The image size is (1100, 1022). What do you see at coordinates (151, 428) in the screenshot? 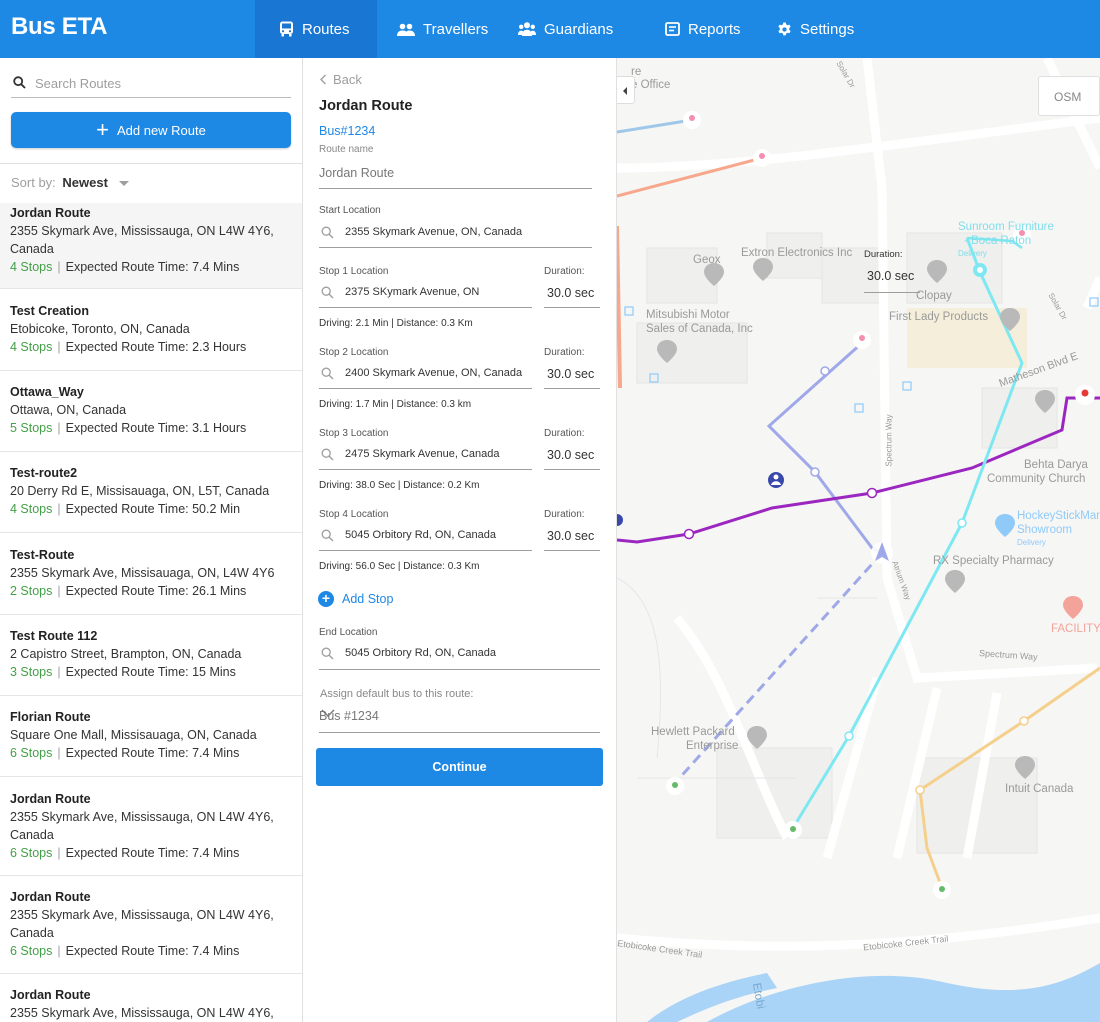
I see `route-meta: 5 Stops | Expected Route Time: 3.1 Hours` at bounding box center [151, 428].